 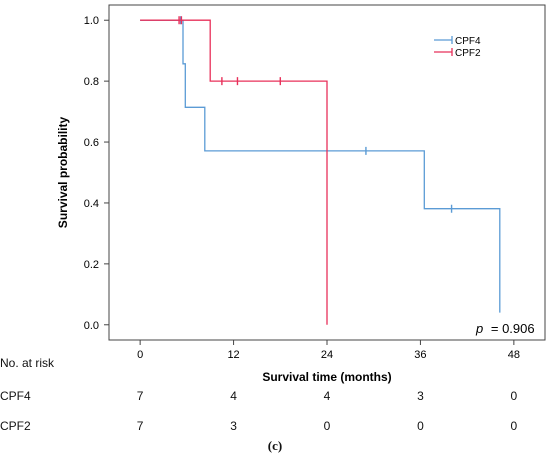 What do you see at coordinates (326, 377) in the screenshot?
I see `x-axis-label: Survival time (months)` at bounding box center [326, 377].